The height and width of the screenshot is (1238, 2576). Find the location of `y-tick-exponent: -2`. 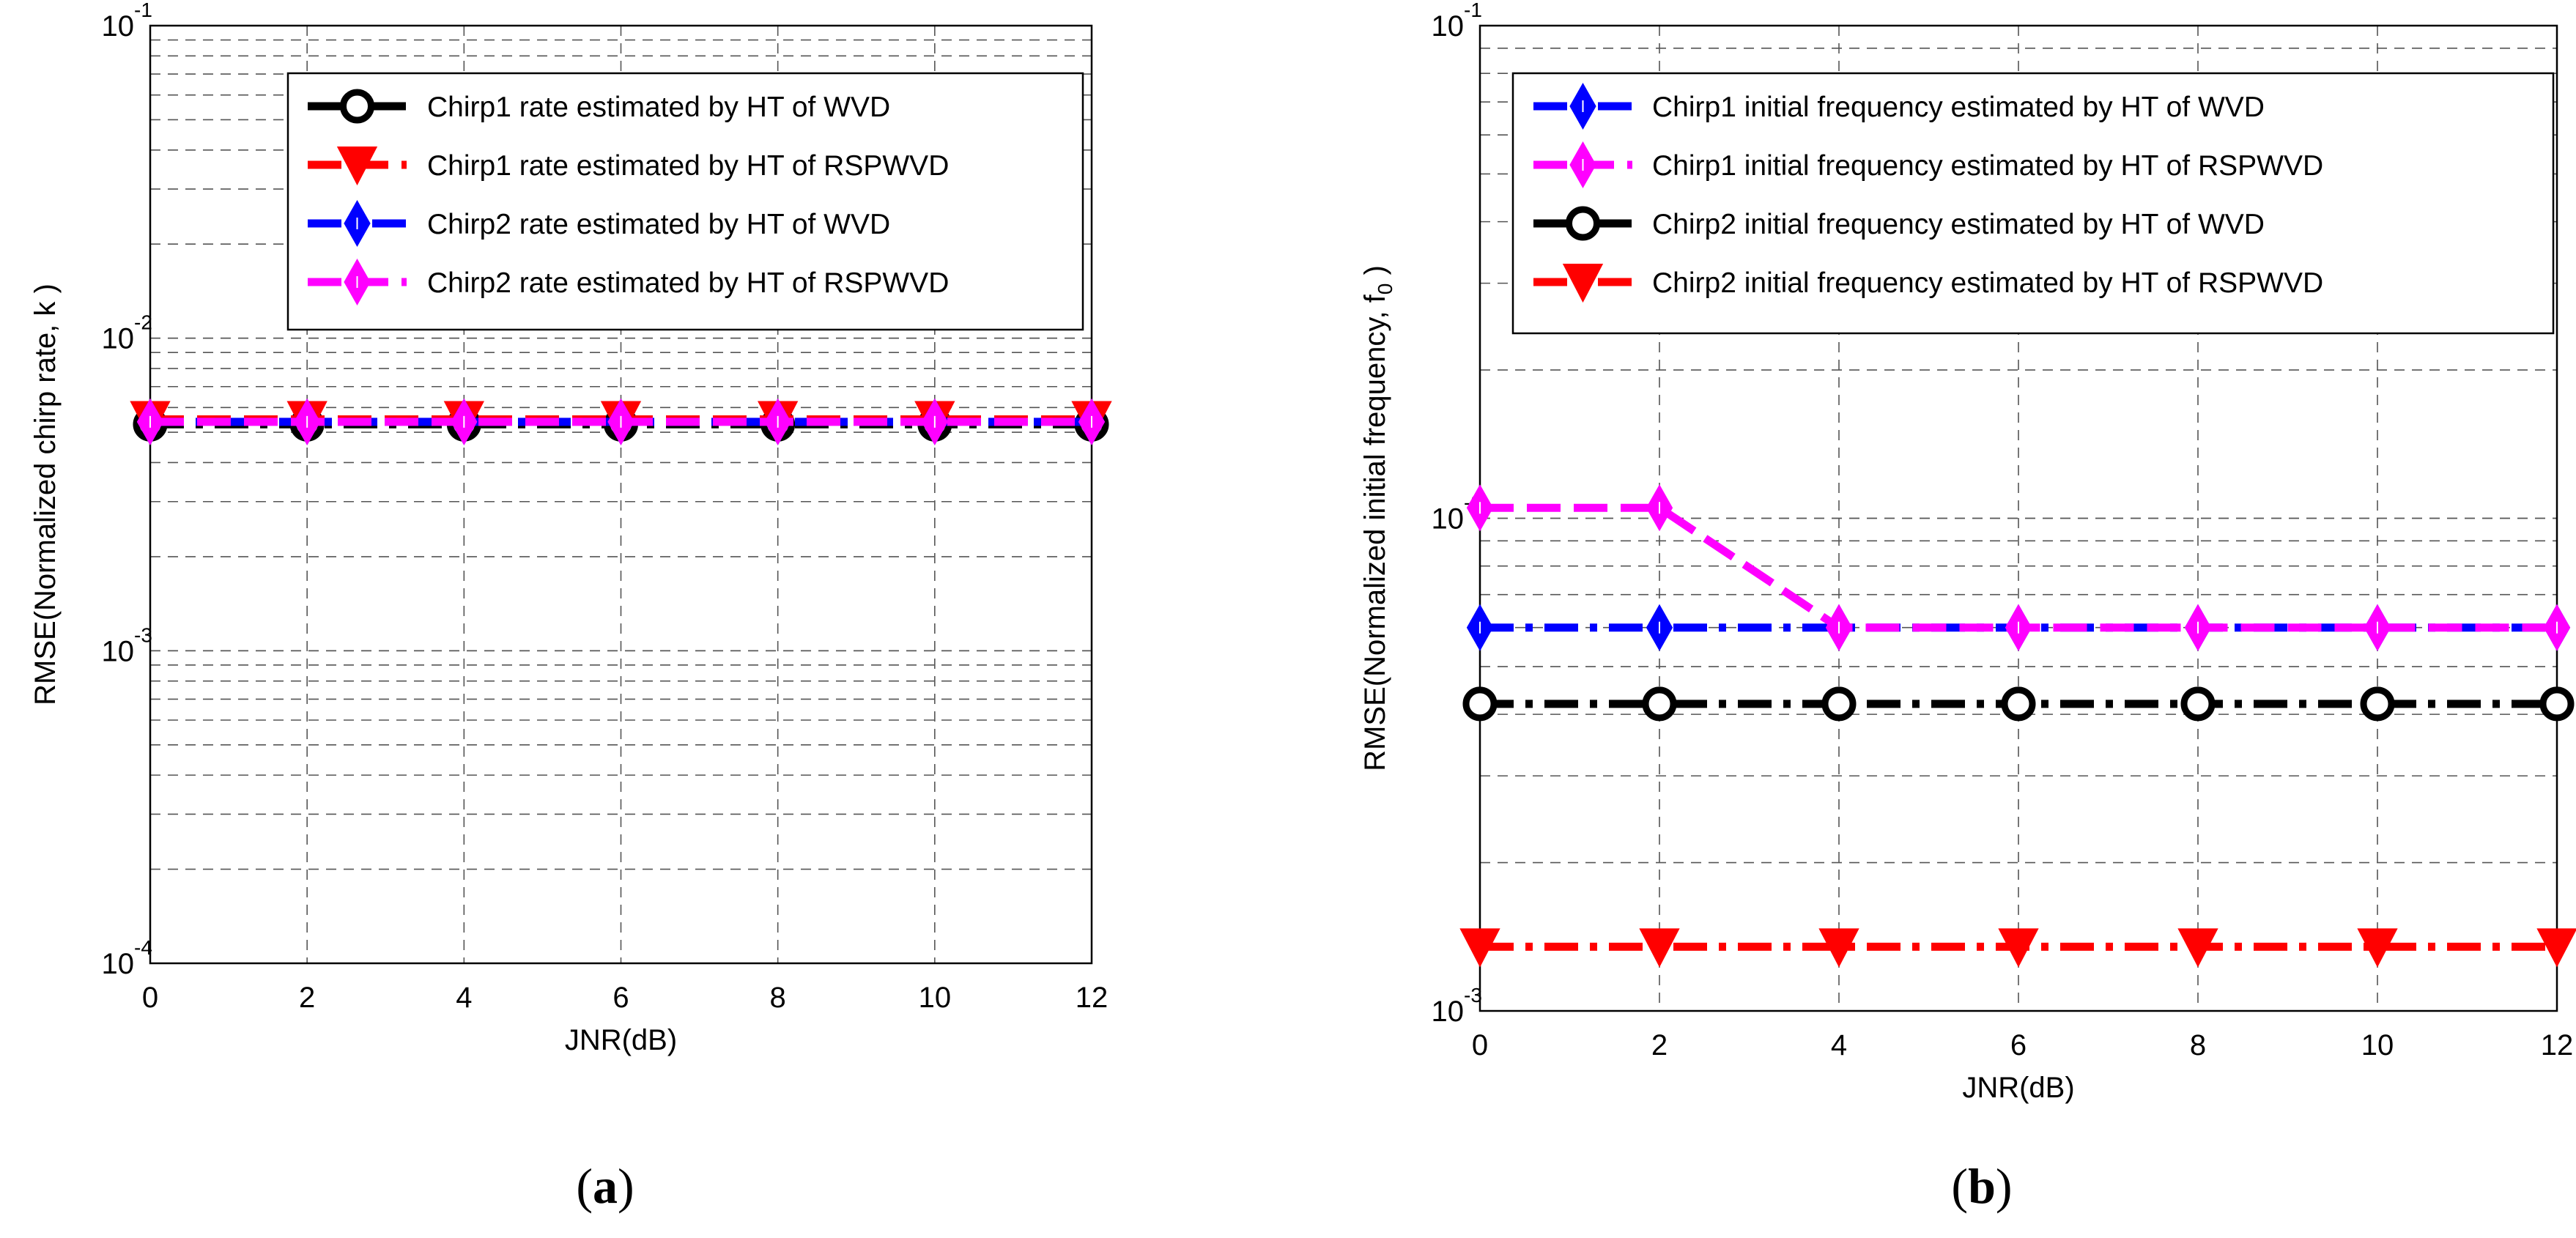

y-tick-exponent: -2 is located at coordinates (143, 322).